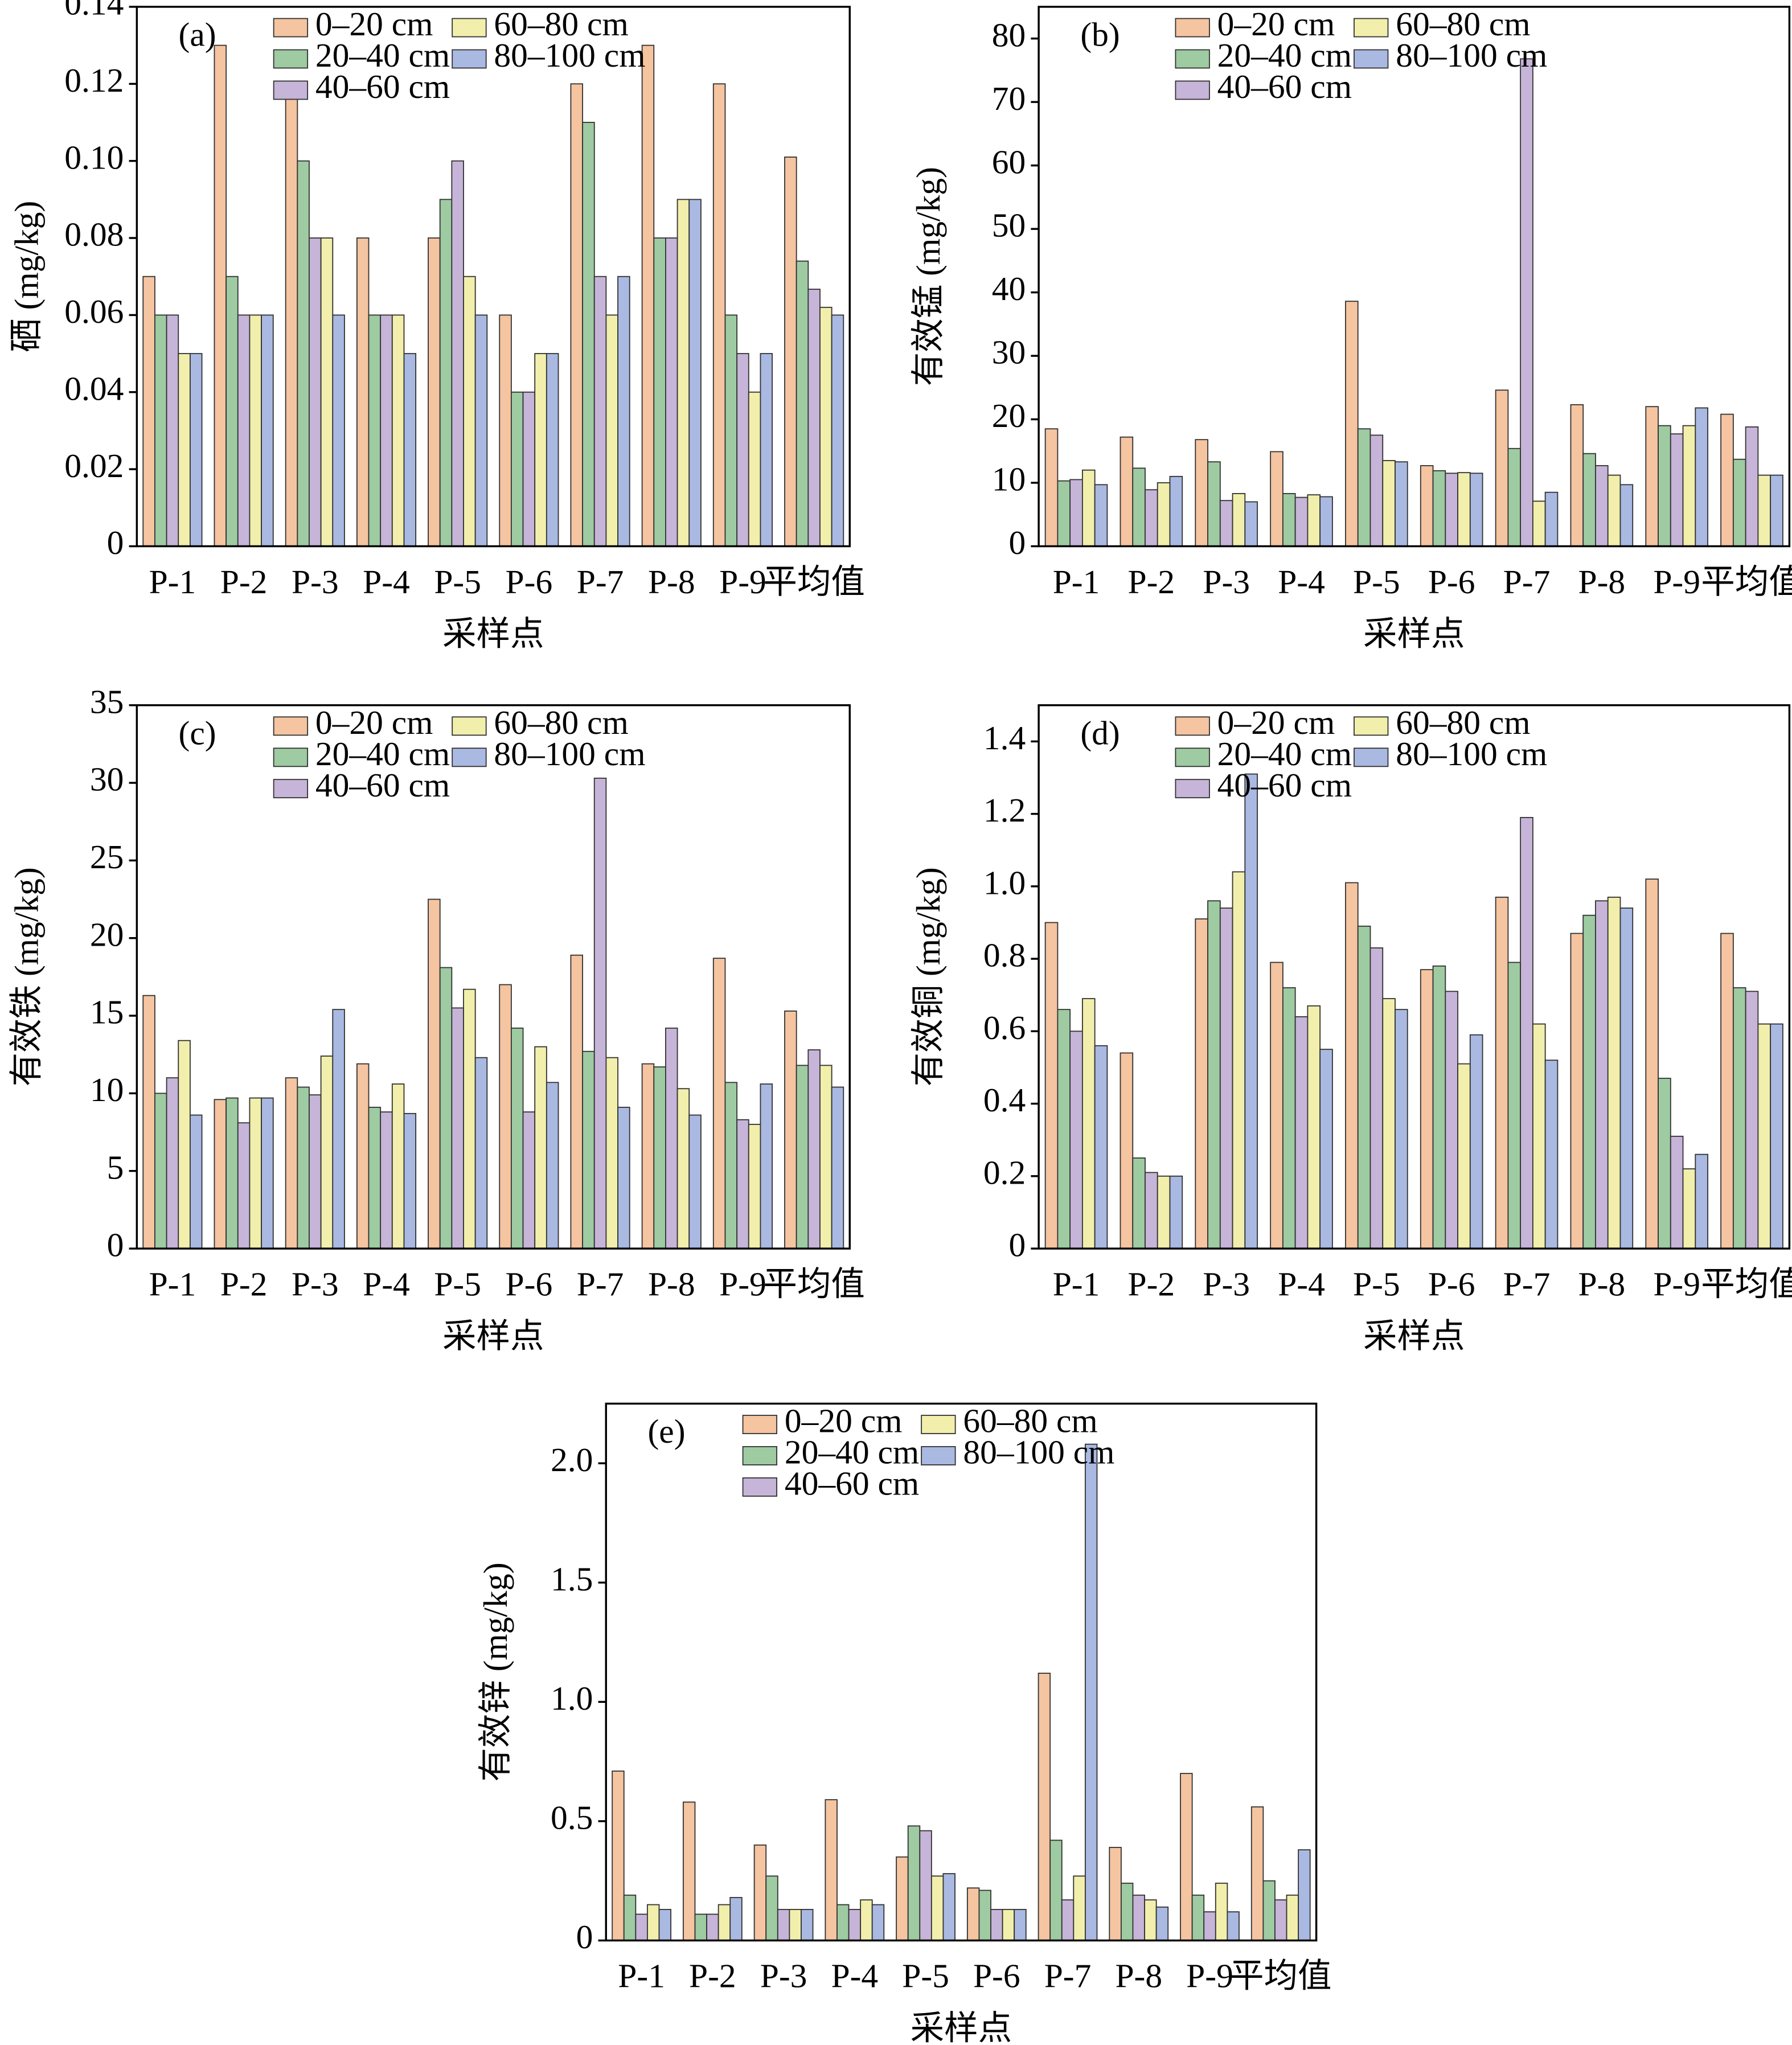 This screenshot has height=2045, width=1792. What do you see at coordinates (197, 35) in the screenshot?
I see `panel-label: (a)` at bounding box center [197, 35].